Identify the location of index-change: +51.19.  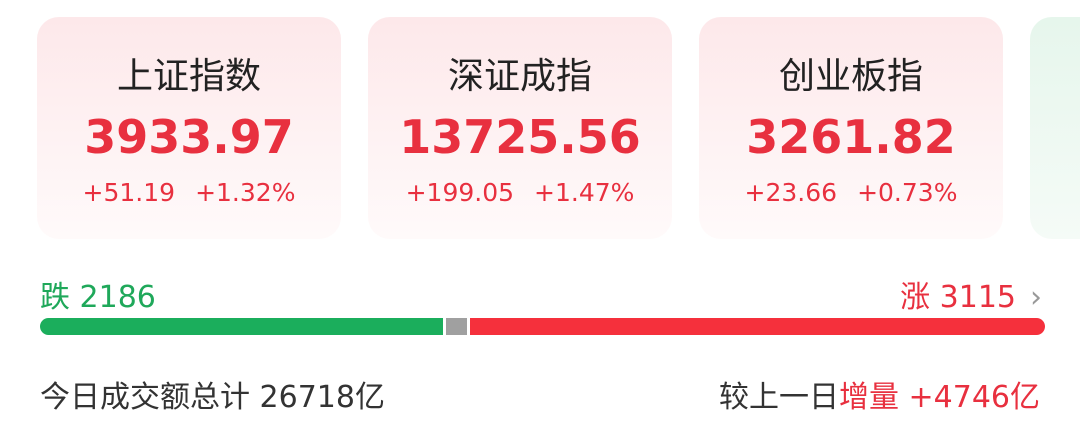
(129, 192).